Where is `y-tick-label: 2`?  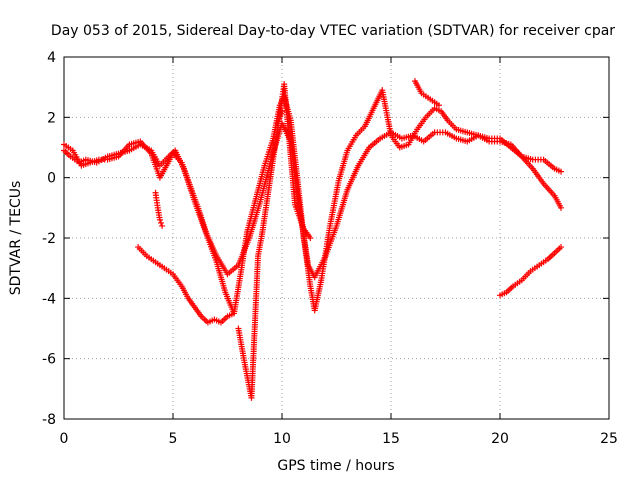
y-tick-label: 2 is located at coordinates (51, 118).